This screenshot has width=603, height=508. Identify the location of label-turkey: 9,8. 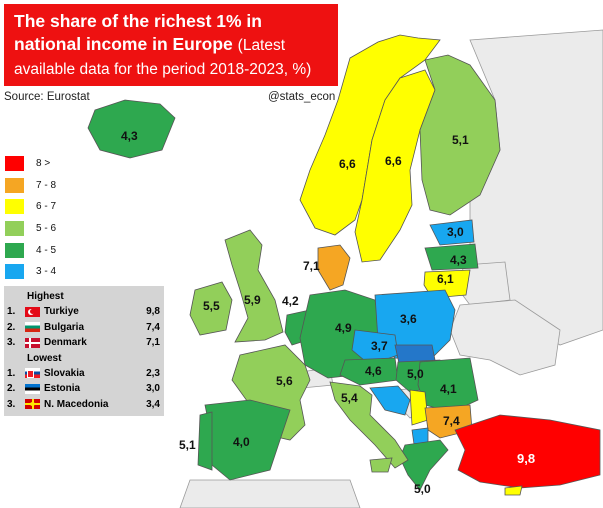
(526, 458).